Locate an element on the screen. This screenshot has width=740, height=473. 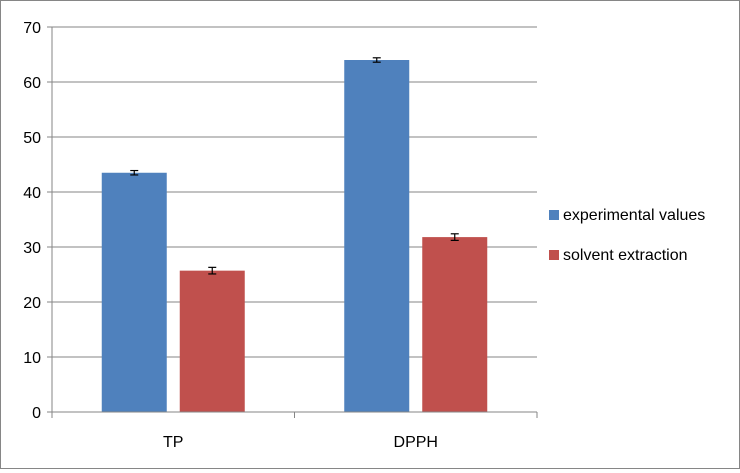
legend-label-0: experimental values is located at coordinates (634, 215).